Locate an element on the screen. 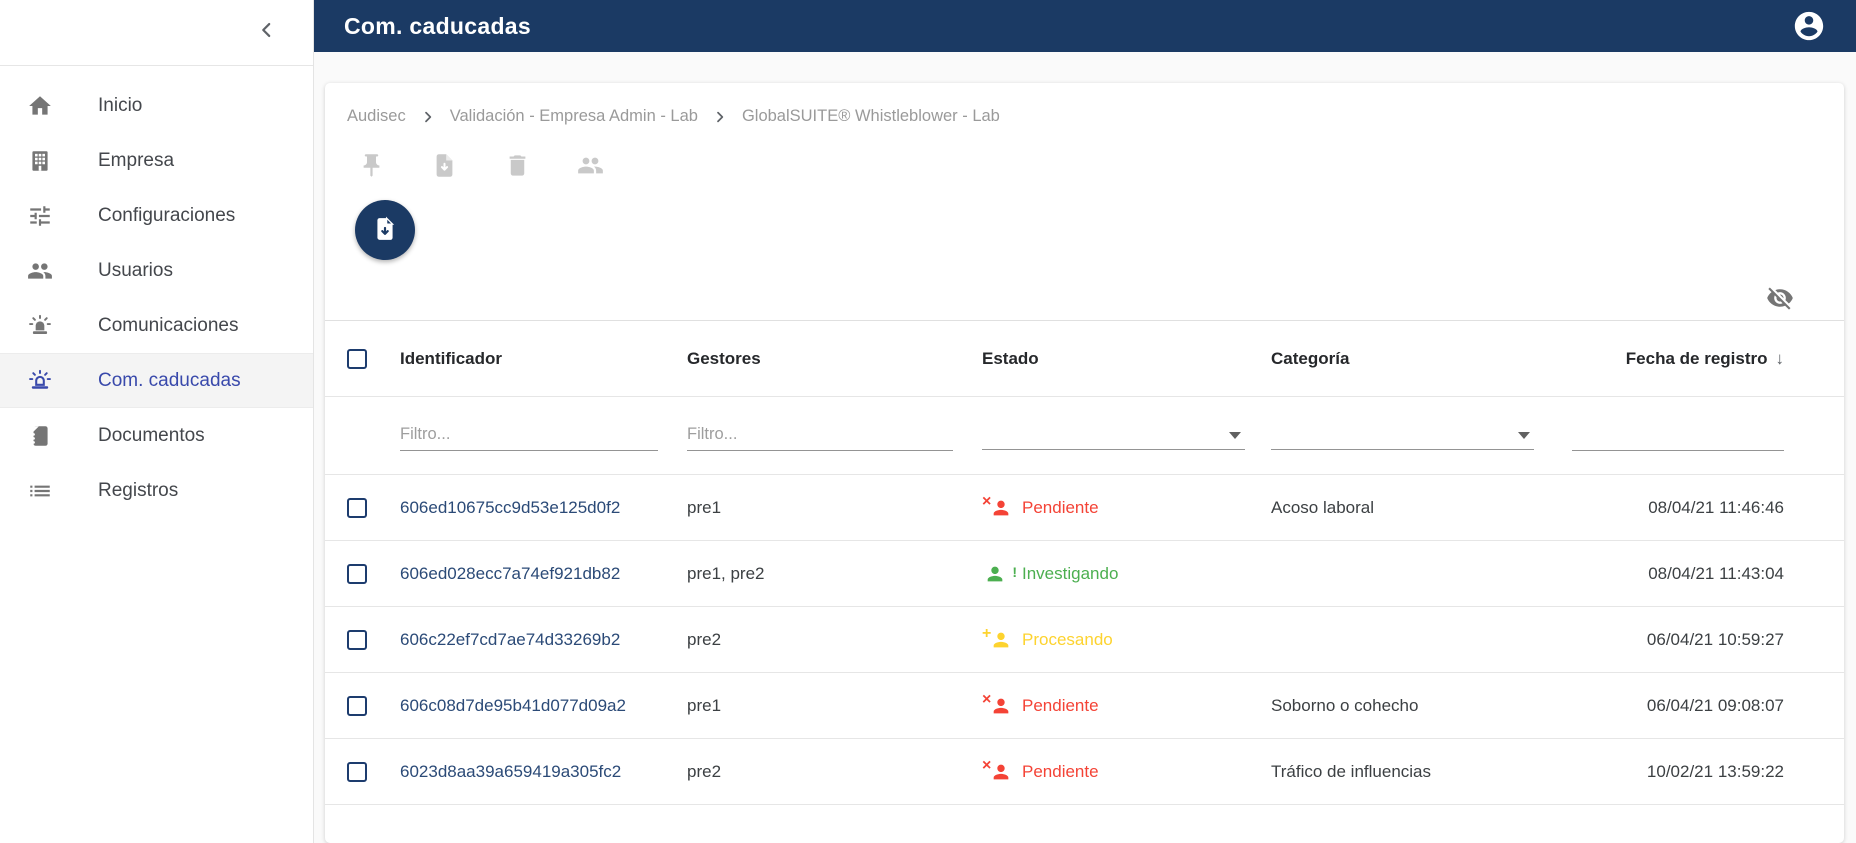 Image resolution: width=1856 pixels, height=843 pixels. column-header-fecha: Fecha de registro ↓ is located at coordinates (1697, 359).